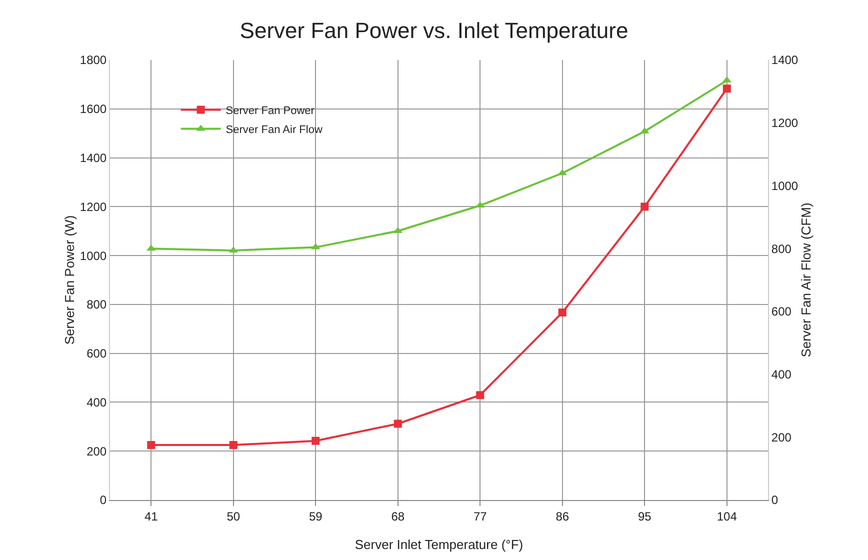 This screenshot has width=868, height=560. I want to click on y-tick-label: 1400, so click(93, 157).